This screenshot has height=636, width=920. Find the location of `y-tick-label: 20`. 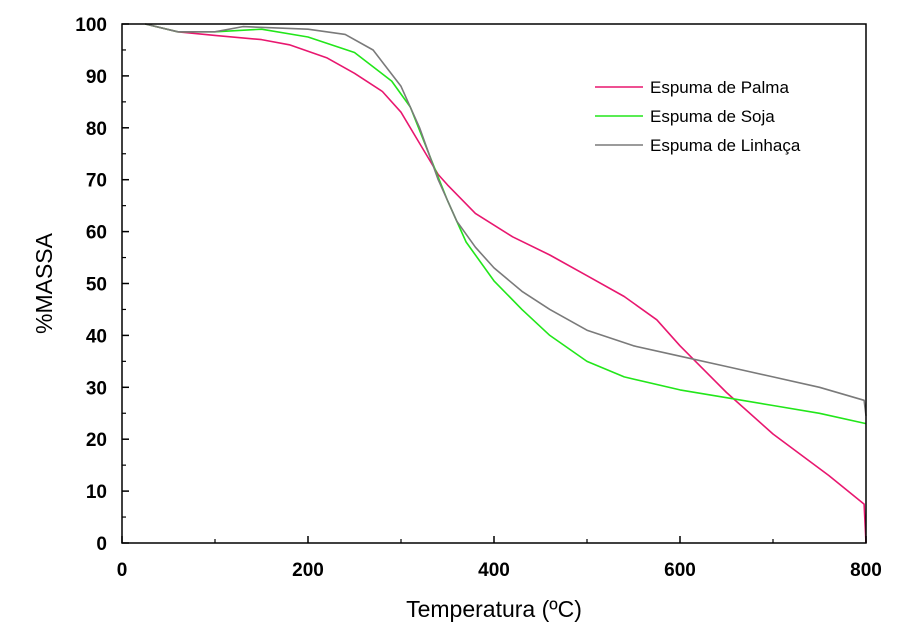

y-tick-label: 20 is located at coordinates (96, 440).